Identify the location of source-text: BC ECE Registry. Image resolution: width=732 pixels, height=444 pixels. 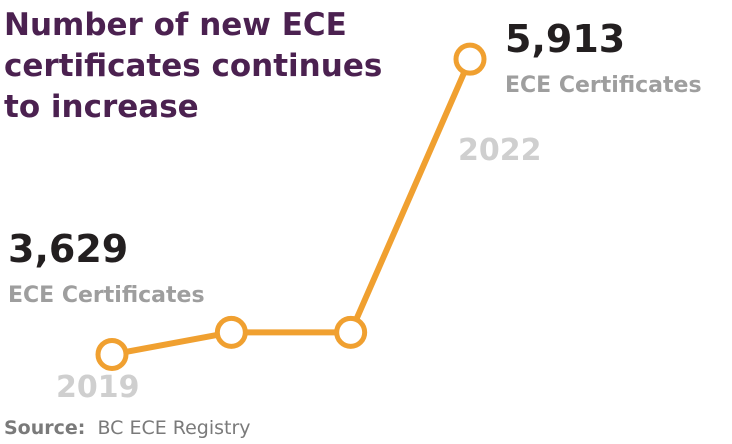
(173, 428).